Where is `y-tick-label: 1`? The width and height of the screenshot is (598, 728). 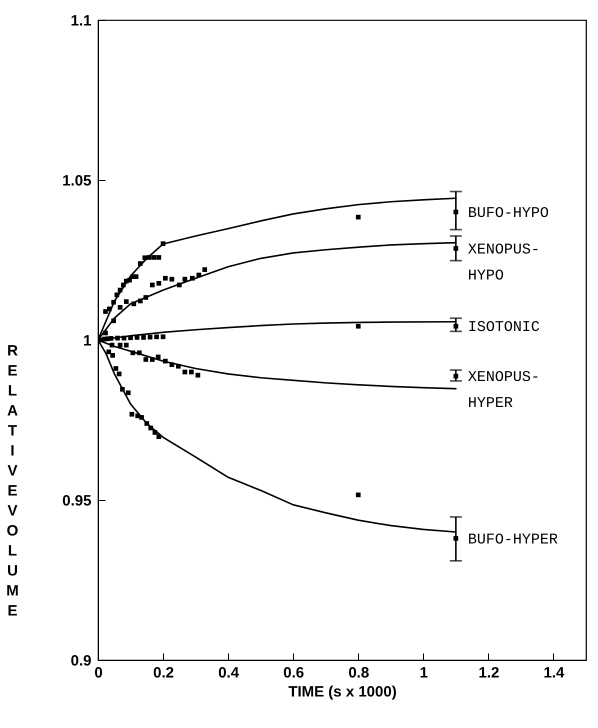
y-tick-label: 1 is located at coordinates (87, 341).